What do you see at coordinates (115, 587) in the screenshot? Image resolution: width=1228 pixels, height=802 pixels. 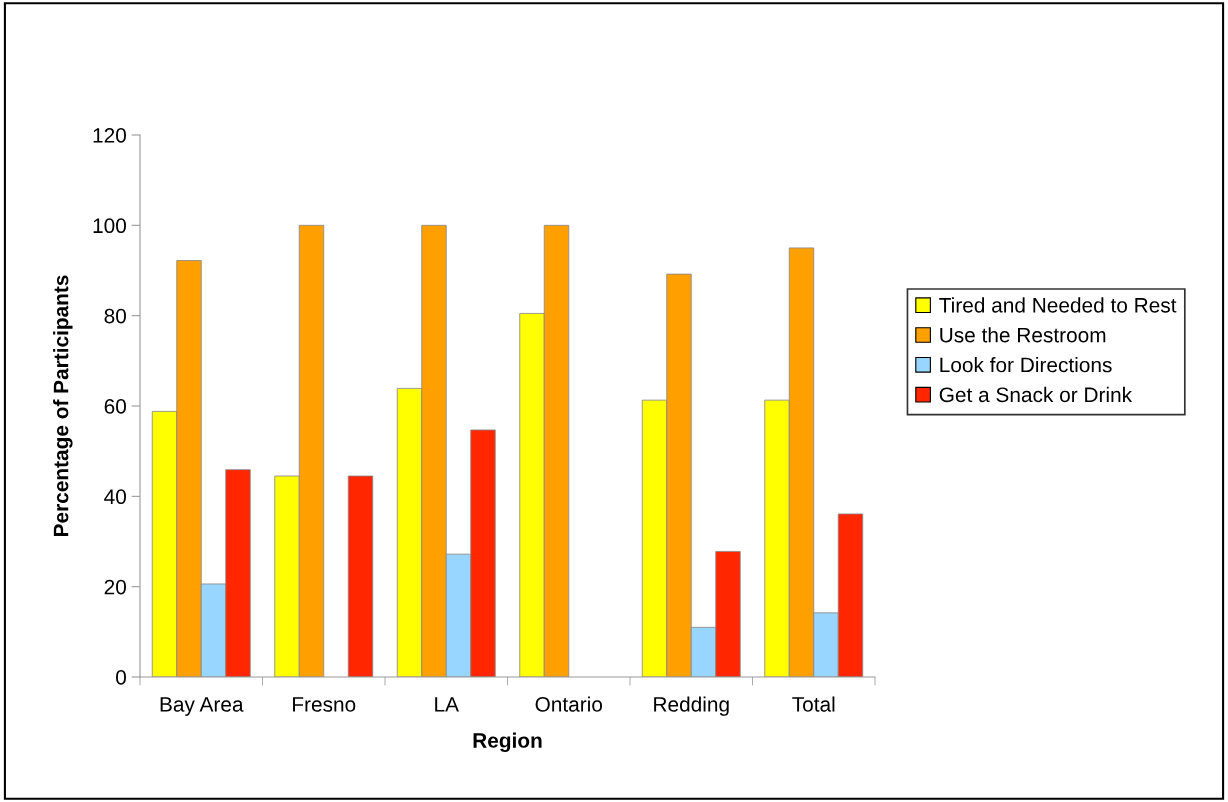 I see `y-tick-label: 20` at bounding box center [115, 587].